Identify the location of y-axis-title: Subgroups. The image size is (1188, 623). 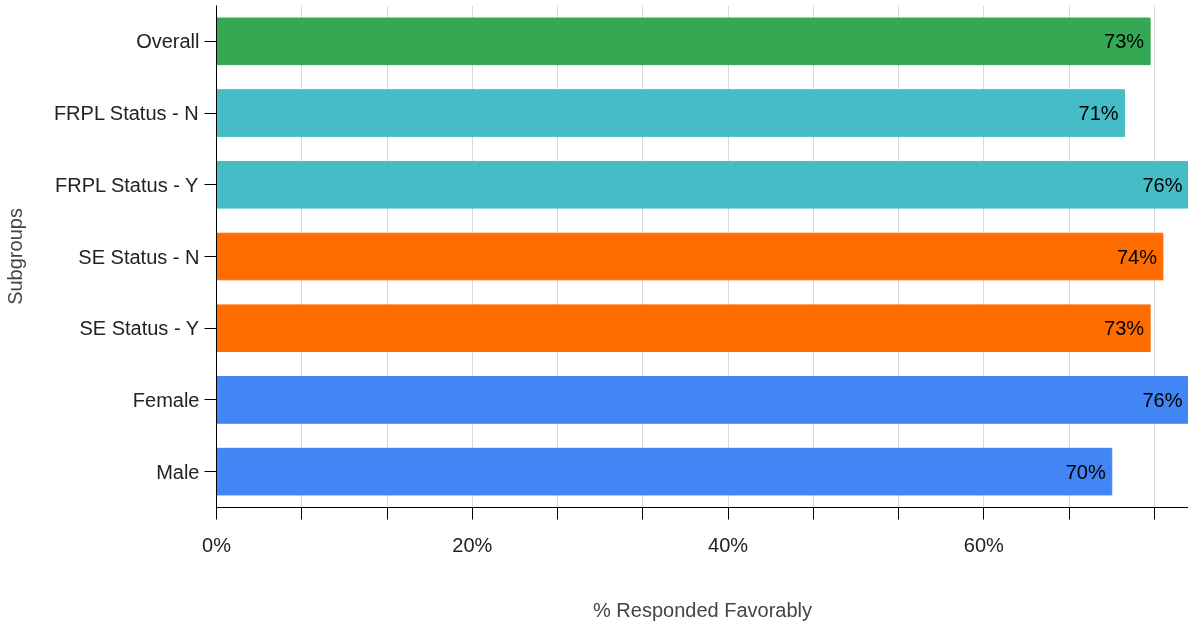
(14, 256).